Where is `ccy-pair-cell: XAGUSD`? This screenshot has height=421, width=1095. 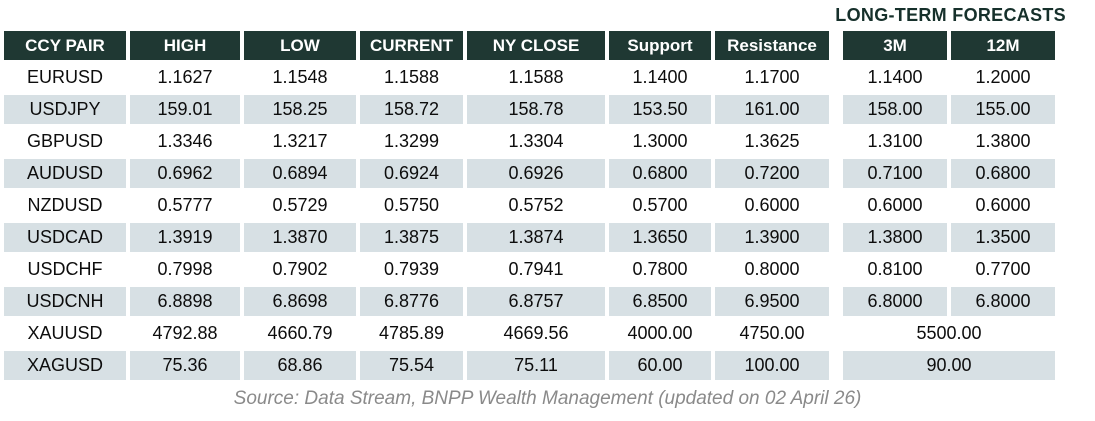 ccy-pair-cell: XAGUSD is located at coordinates (65, 365).